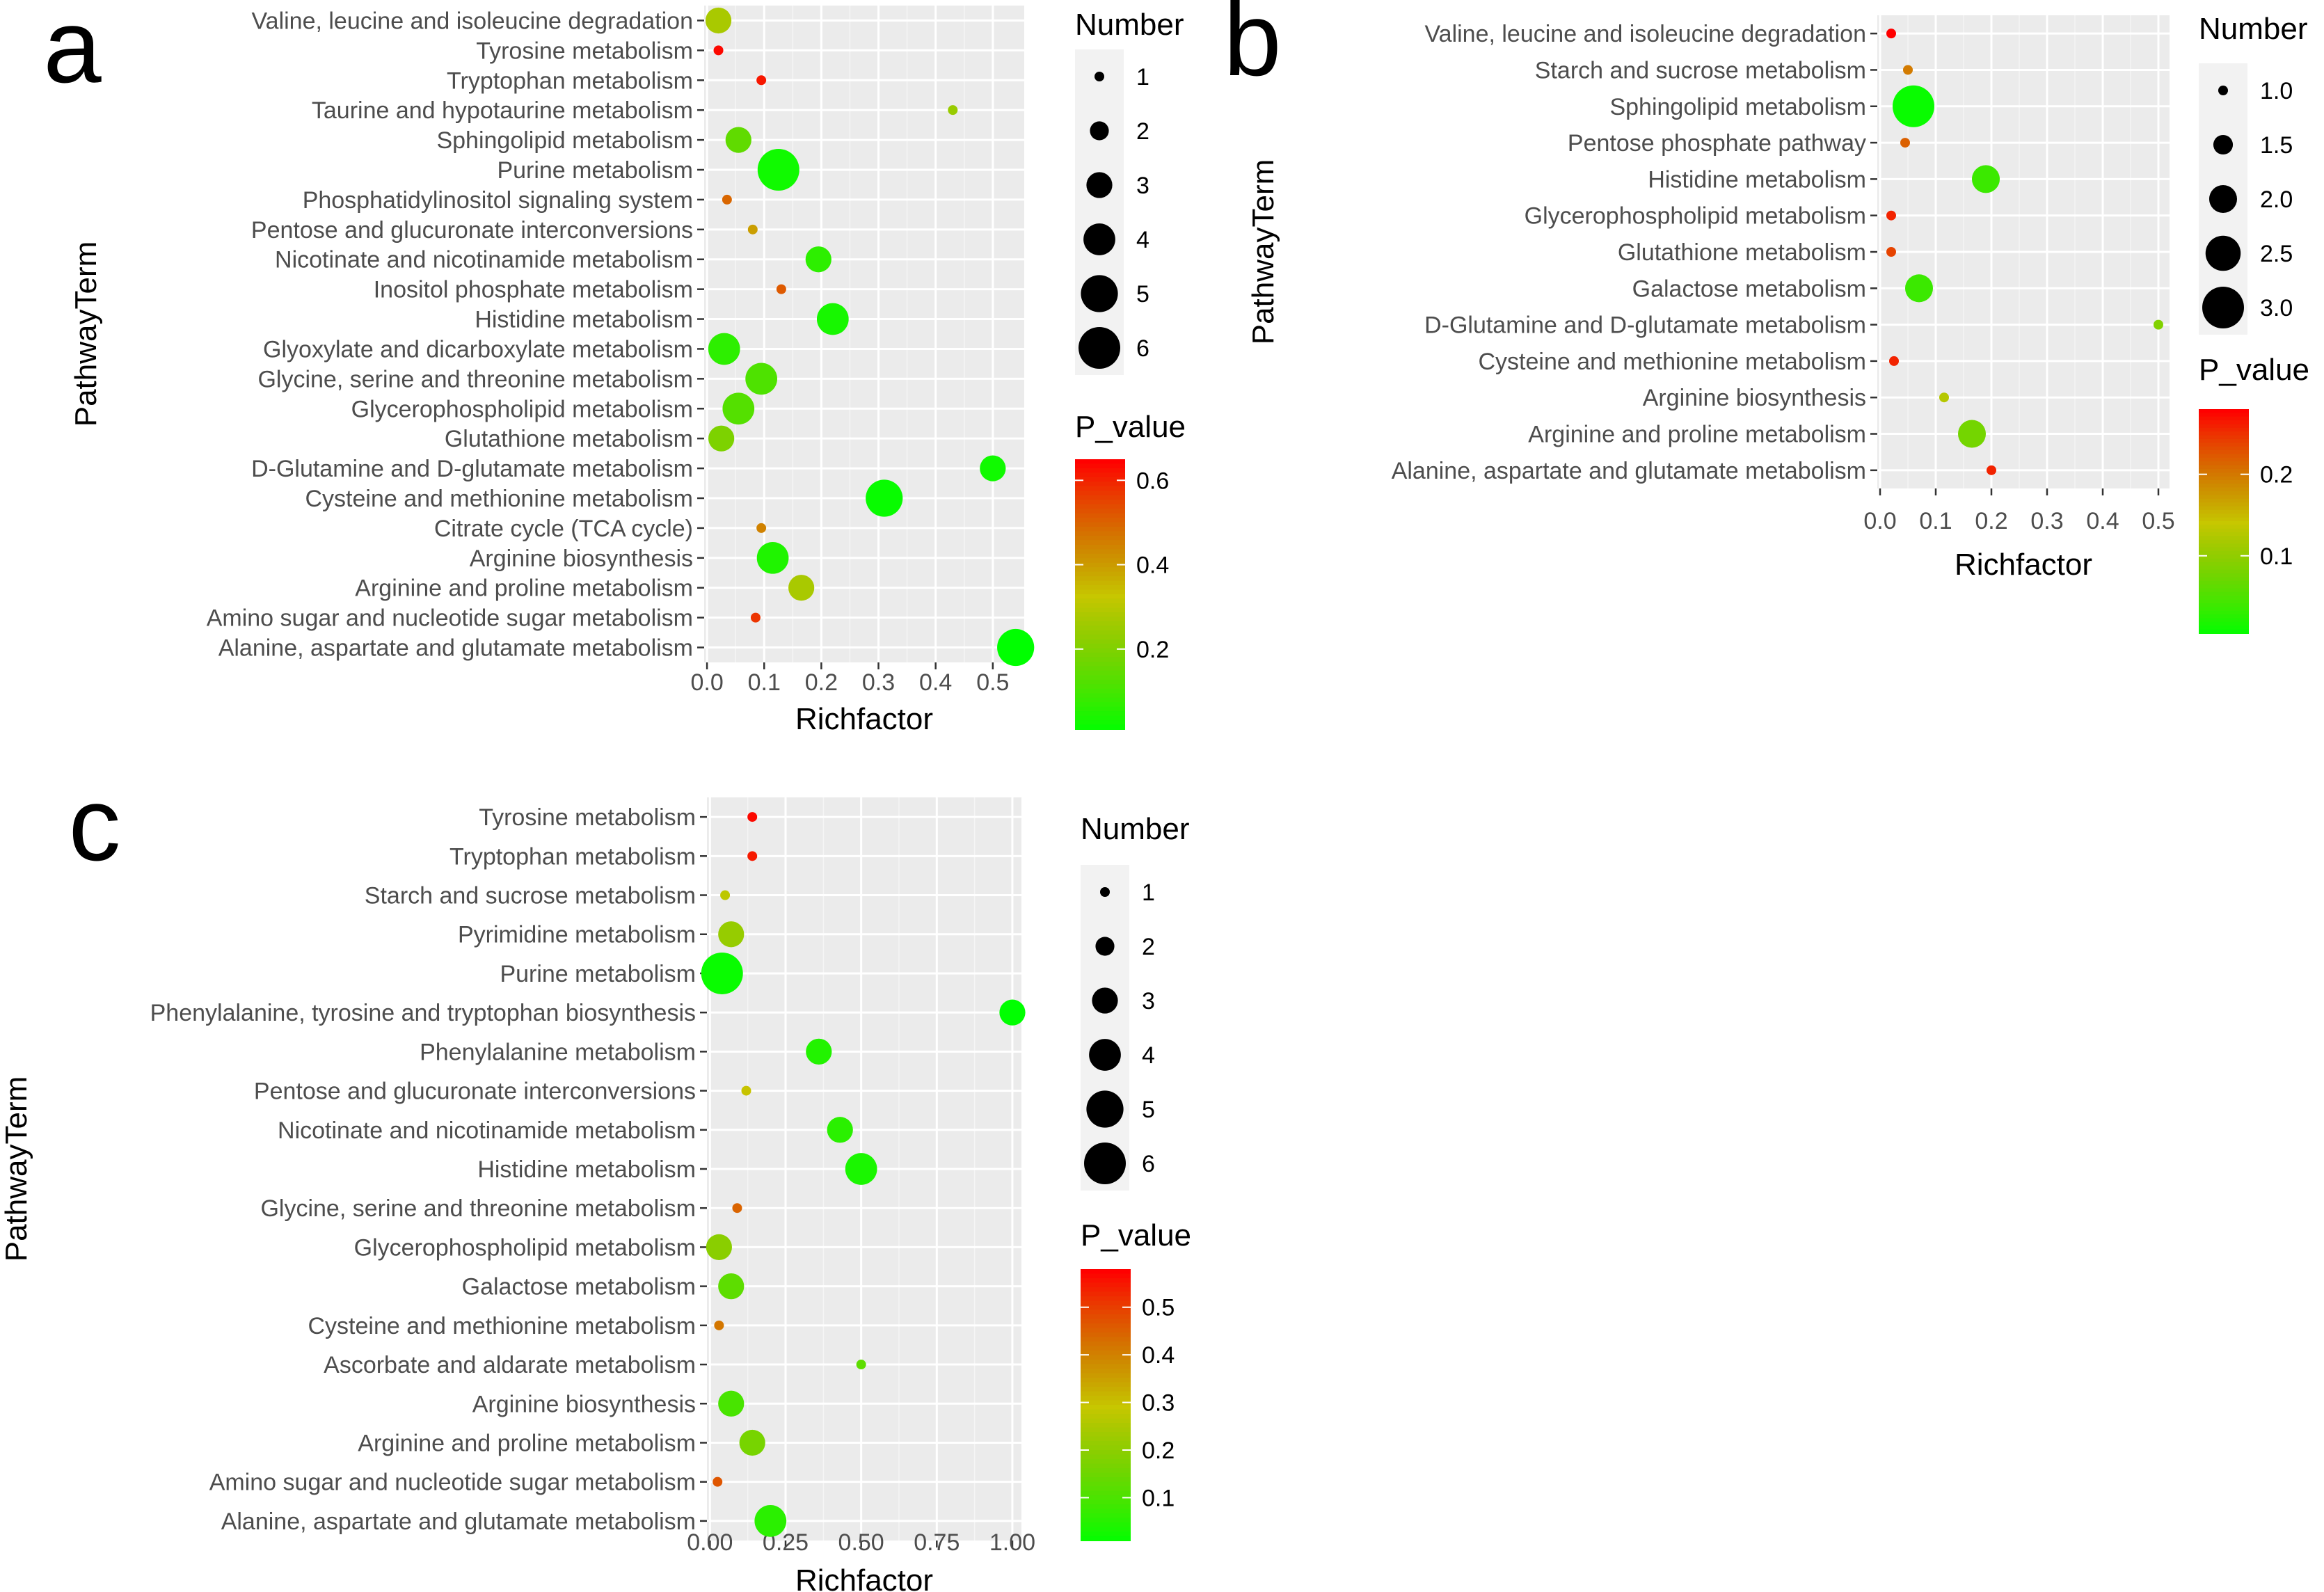  I want to click on x-tick-label: 0.0, so click(1879, 521).